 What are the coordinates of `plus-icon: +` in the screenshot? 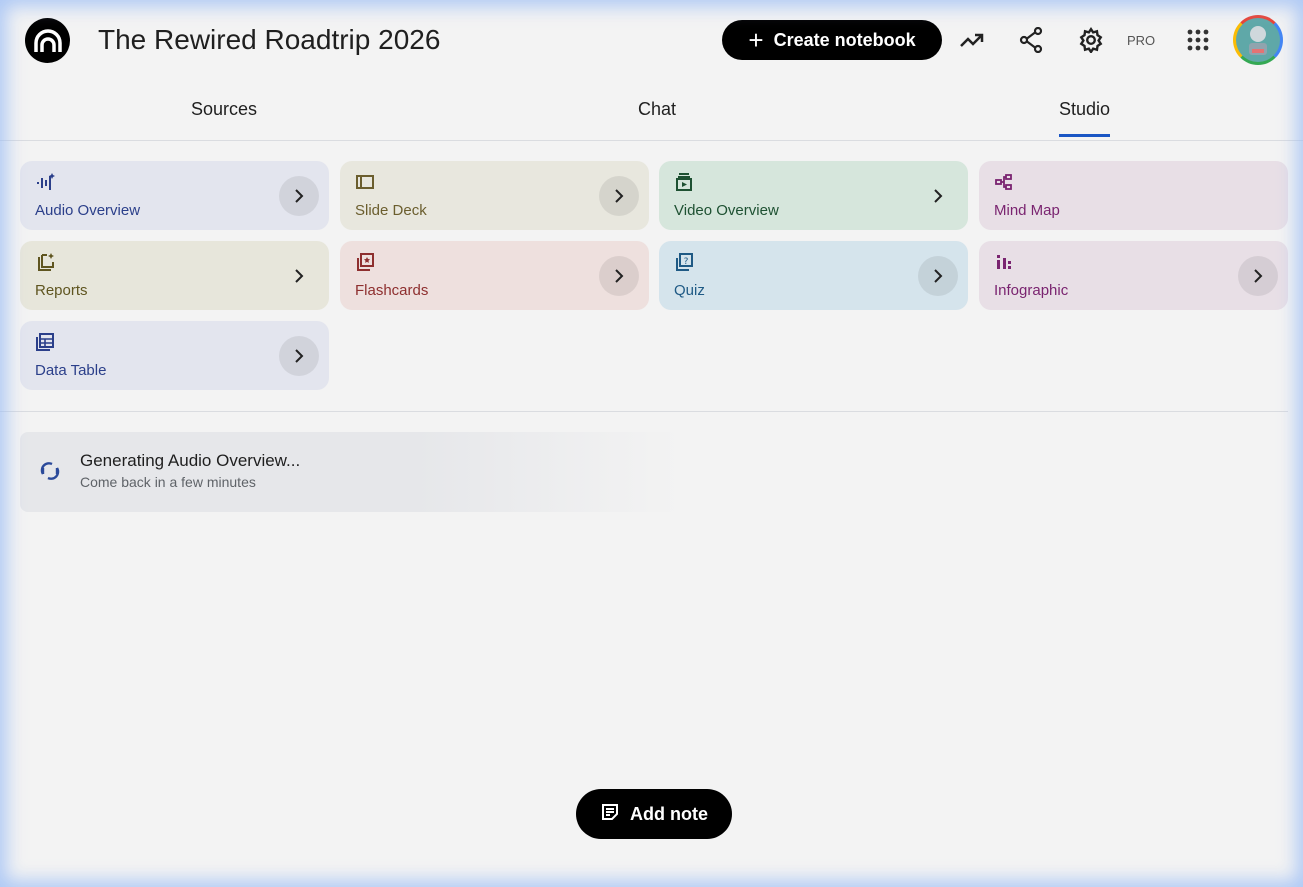 It's located at (756, 40).